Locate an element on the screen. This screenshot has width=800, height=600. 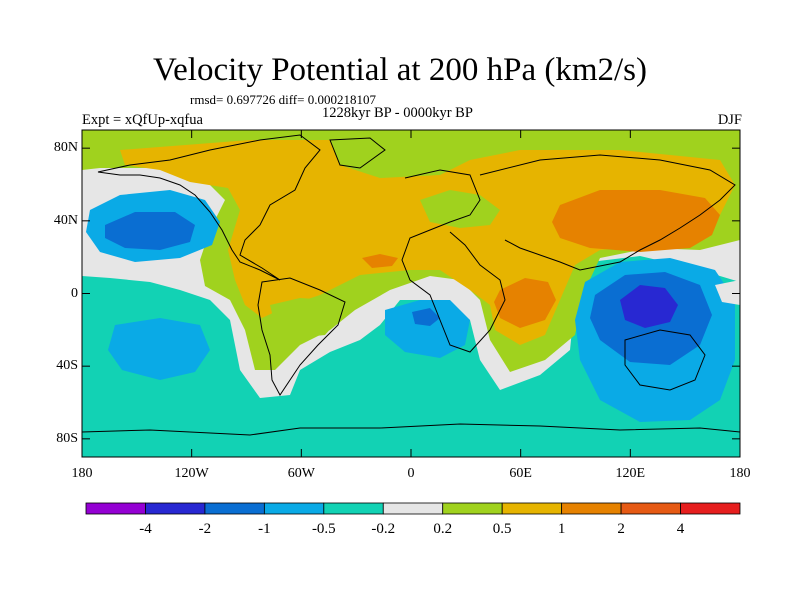
plot-title: Velocity Potential at 200 hPa (km2/s) is located at coordinates (400, 70).